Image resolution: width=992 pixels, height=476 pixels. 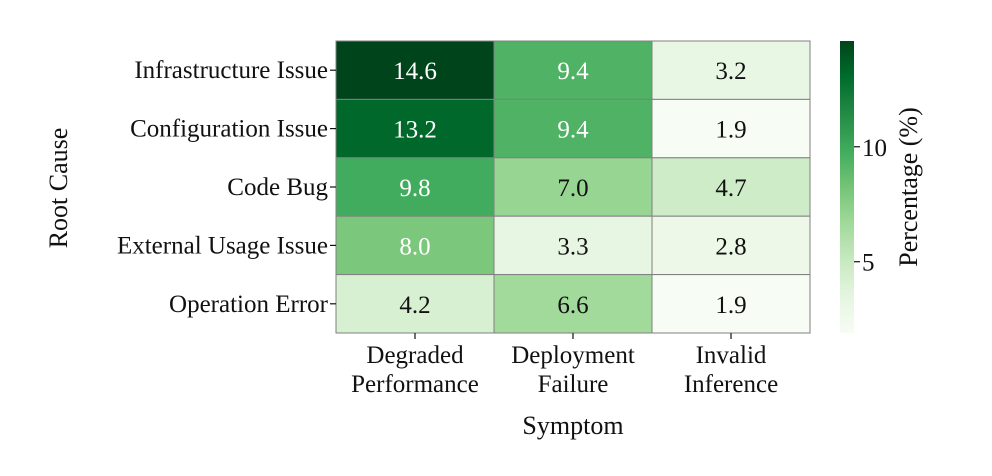 I want to click on cell-value-label: 4.2, so click(x=414, y=305).